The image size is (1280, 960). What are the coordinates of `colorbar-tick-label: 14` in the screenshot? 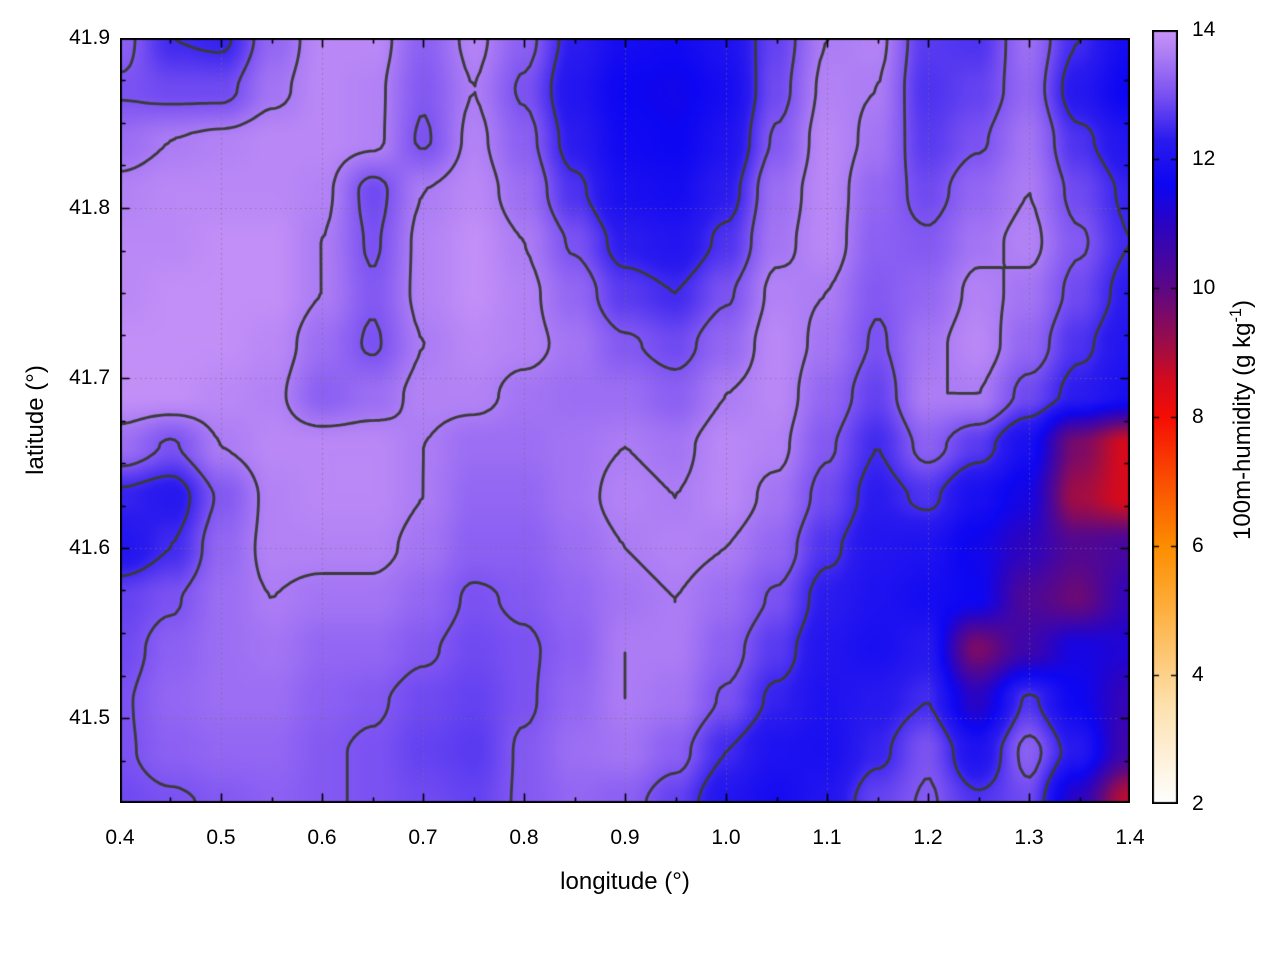 It's located at (1204, 29).